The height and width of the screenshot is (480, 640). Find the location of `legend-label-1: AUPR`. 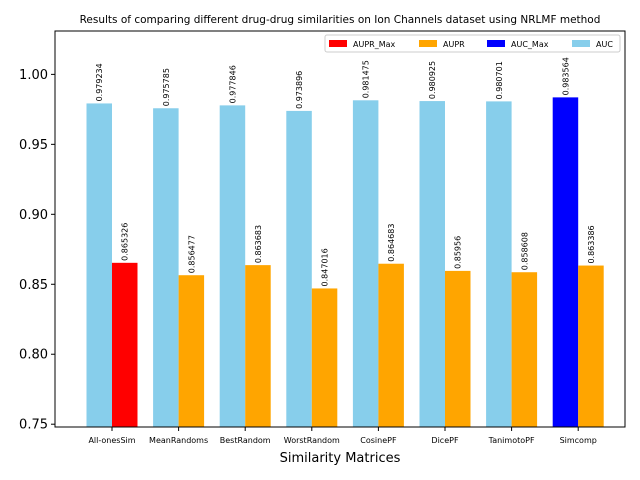

legend-label-1: AUPR is located at coordinates (454, 44).